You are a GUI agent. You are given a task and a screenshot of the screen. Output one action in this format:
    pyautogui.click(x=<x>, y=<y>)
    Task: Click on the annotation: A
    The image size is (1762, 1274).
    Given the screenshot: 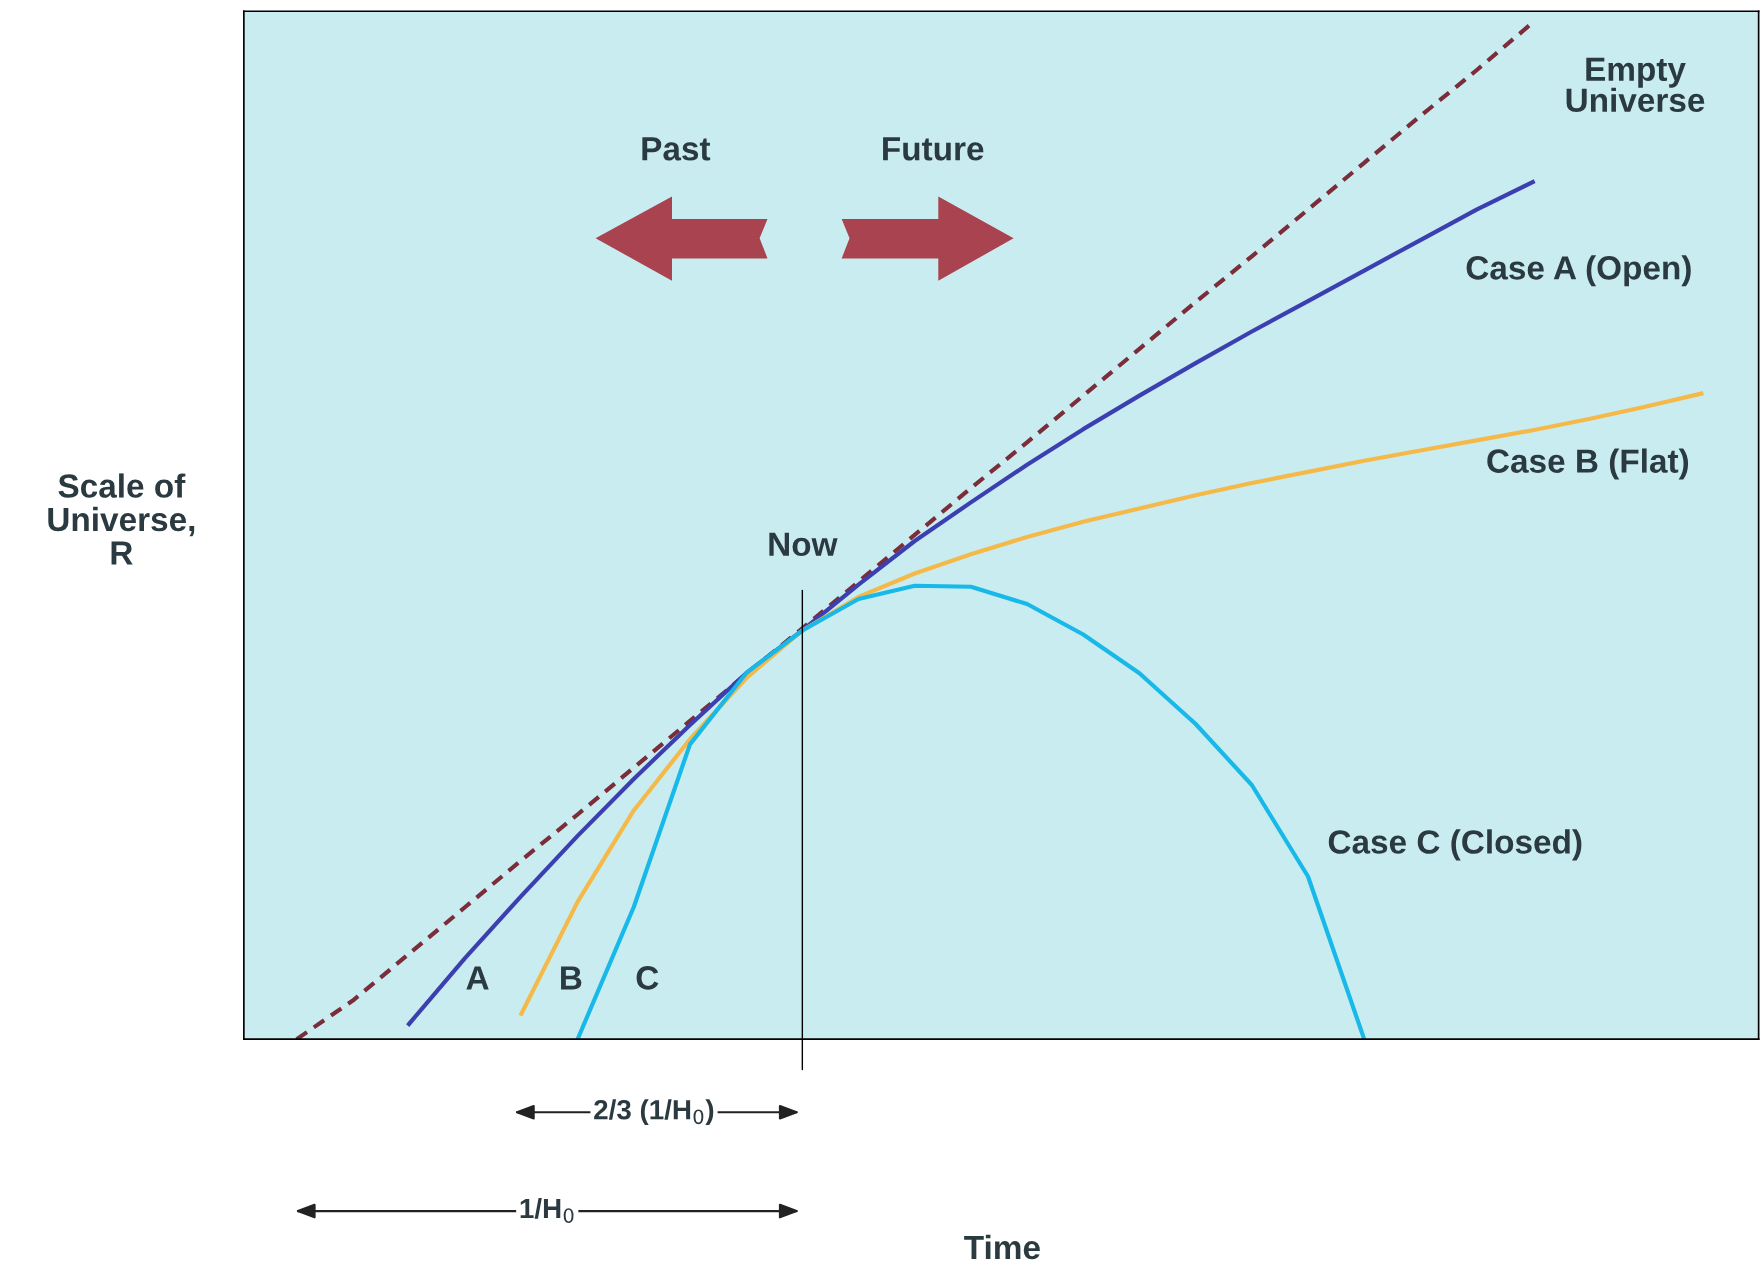 What is the action you would take?
    pyautogui.click(x=477, y=978)
    